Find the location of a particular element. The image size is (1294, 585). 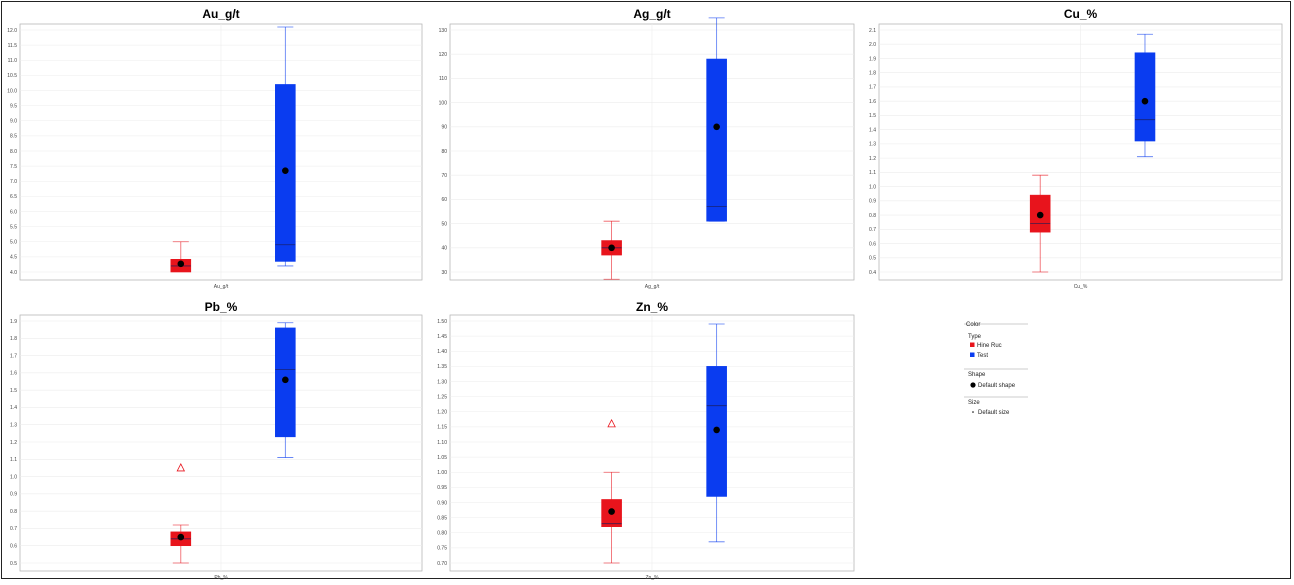

x-axis-label: Zn_% is located at coordinates (652, 577).